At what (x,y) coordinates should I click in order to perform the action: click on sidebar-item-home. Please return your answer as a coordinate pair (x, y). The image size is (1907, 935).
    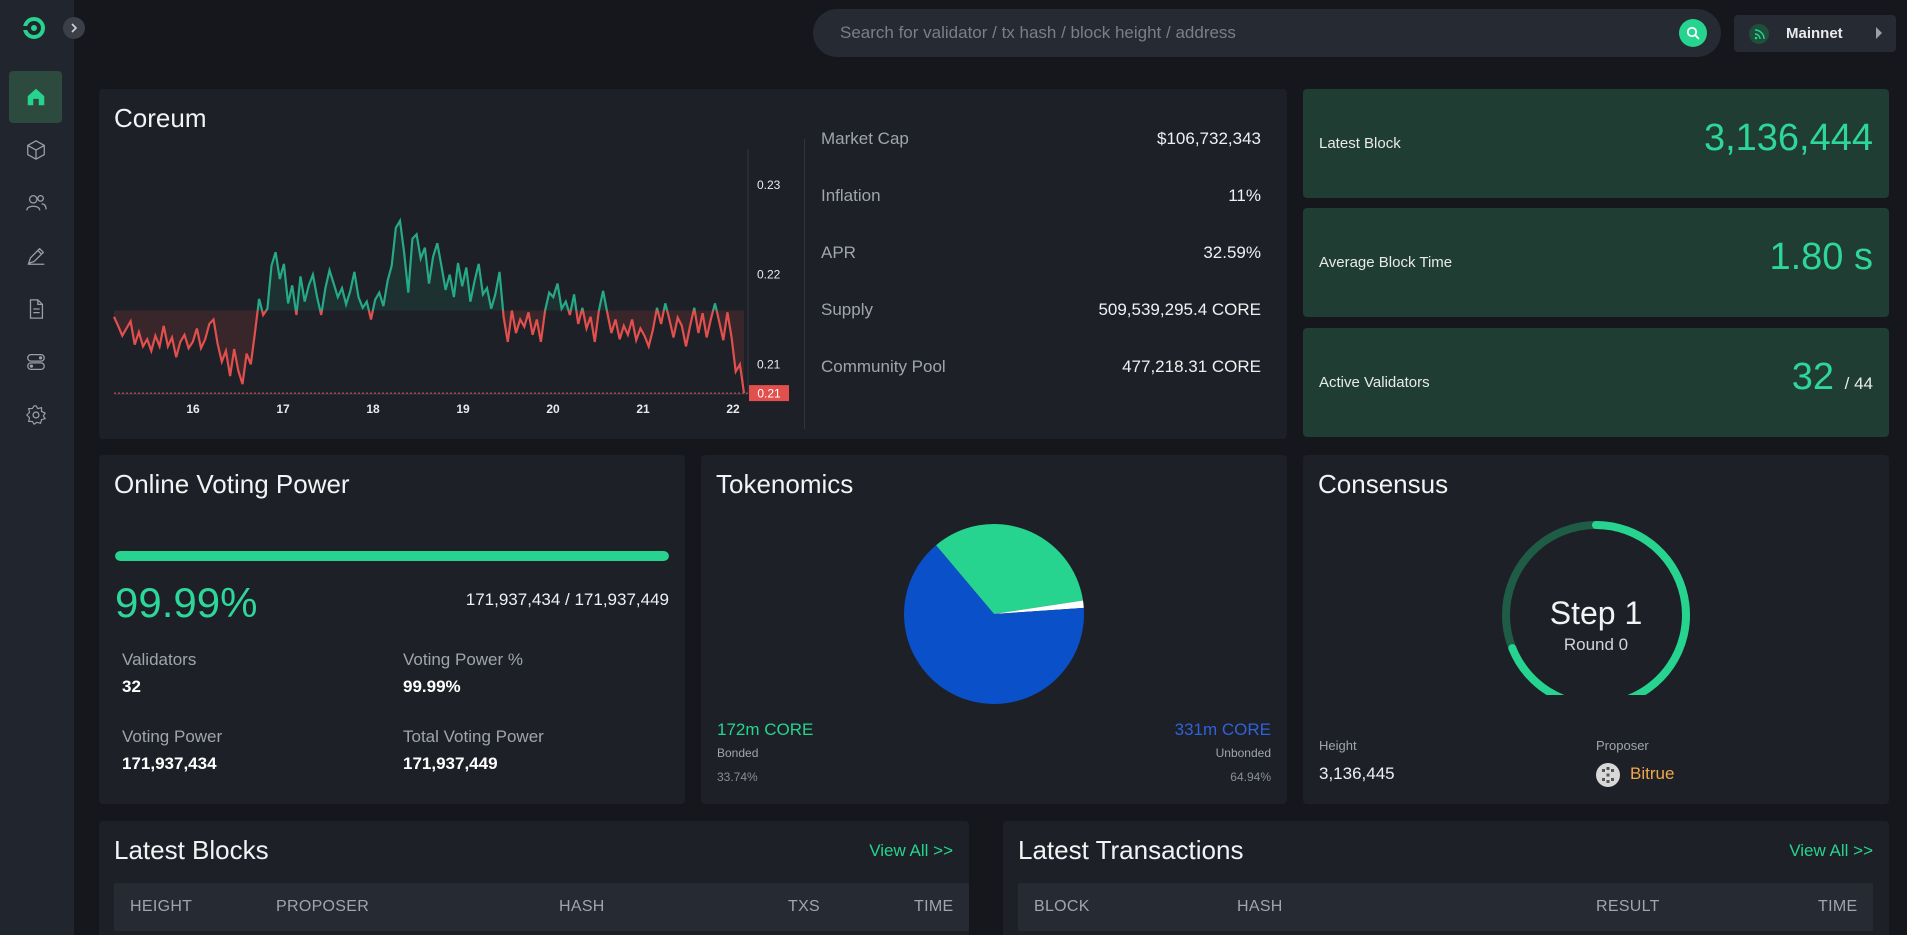
    Looking at the image, I should click on (35, 97).